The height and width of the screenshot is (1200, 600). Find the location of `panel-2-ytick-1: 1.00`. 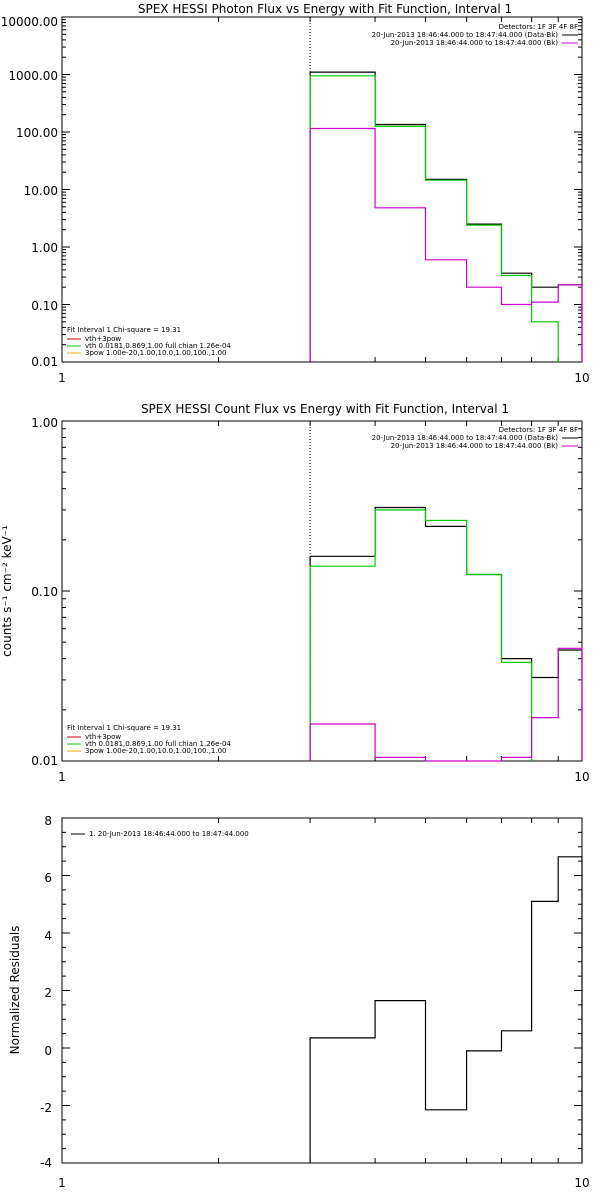

panel-2-ytick-1: 1.00 is located at coordinates (44, 423).